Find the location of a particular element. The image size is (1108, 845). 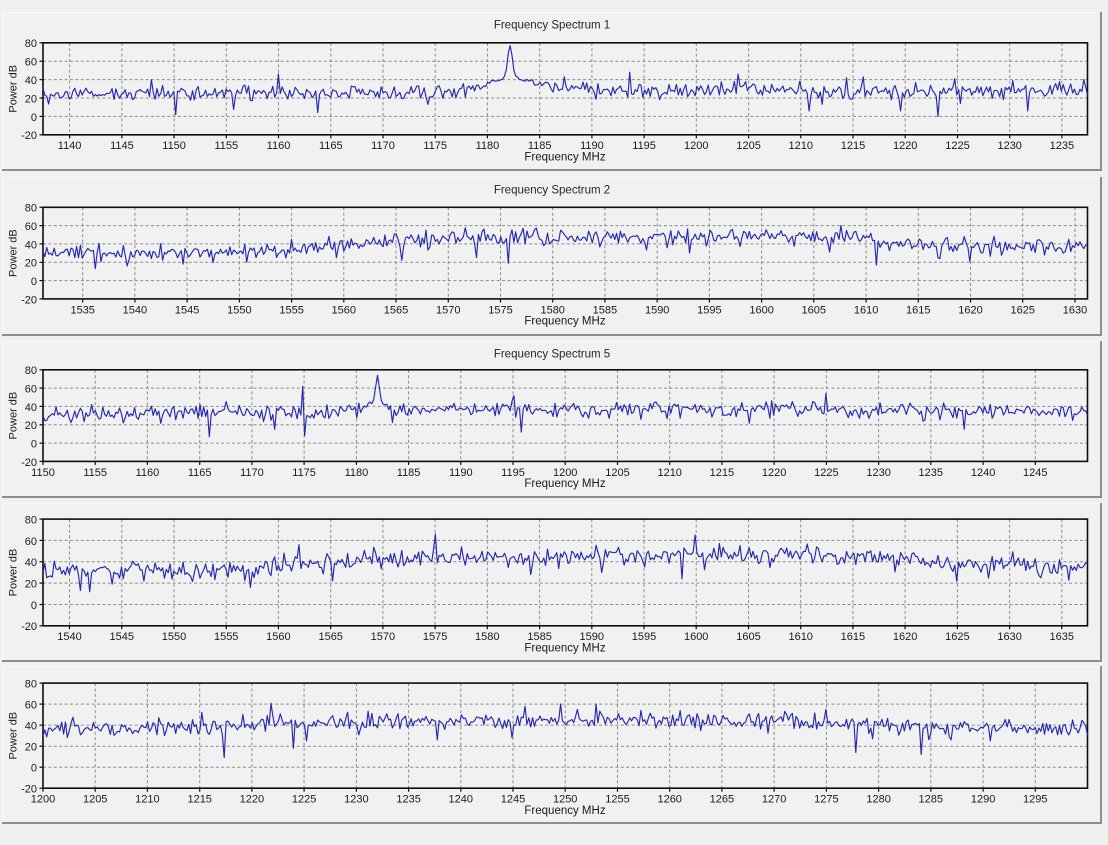

svg-text: 1545 is located at coordinates (187, 310).